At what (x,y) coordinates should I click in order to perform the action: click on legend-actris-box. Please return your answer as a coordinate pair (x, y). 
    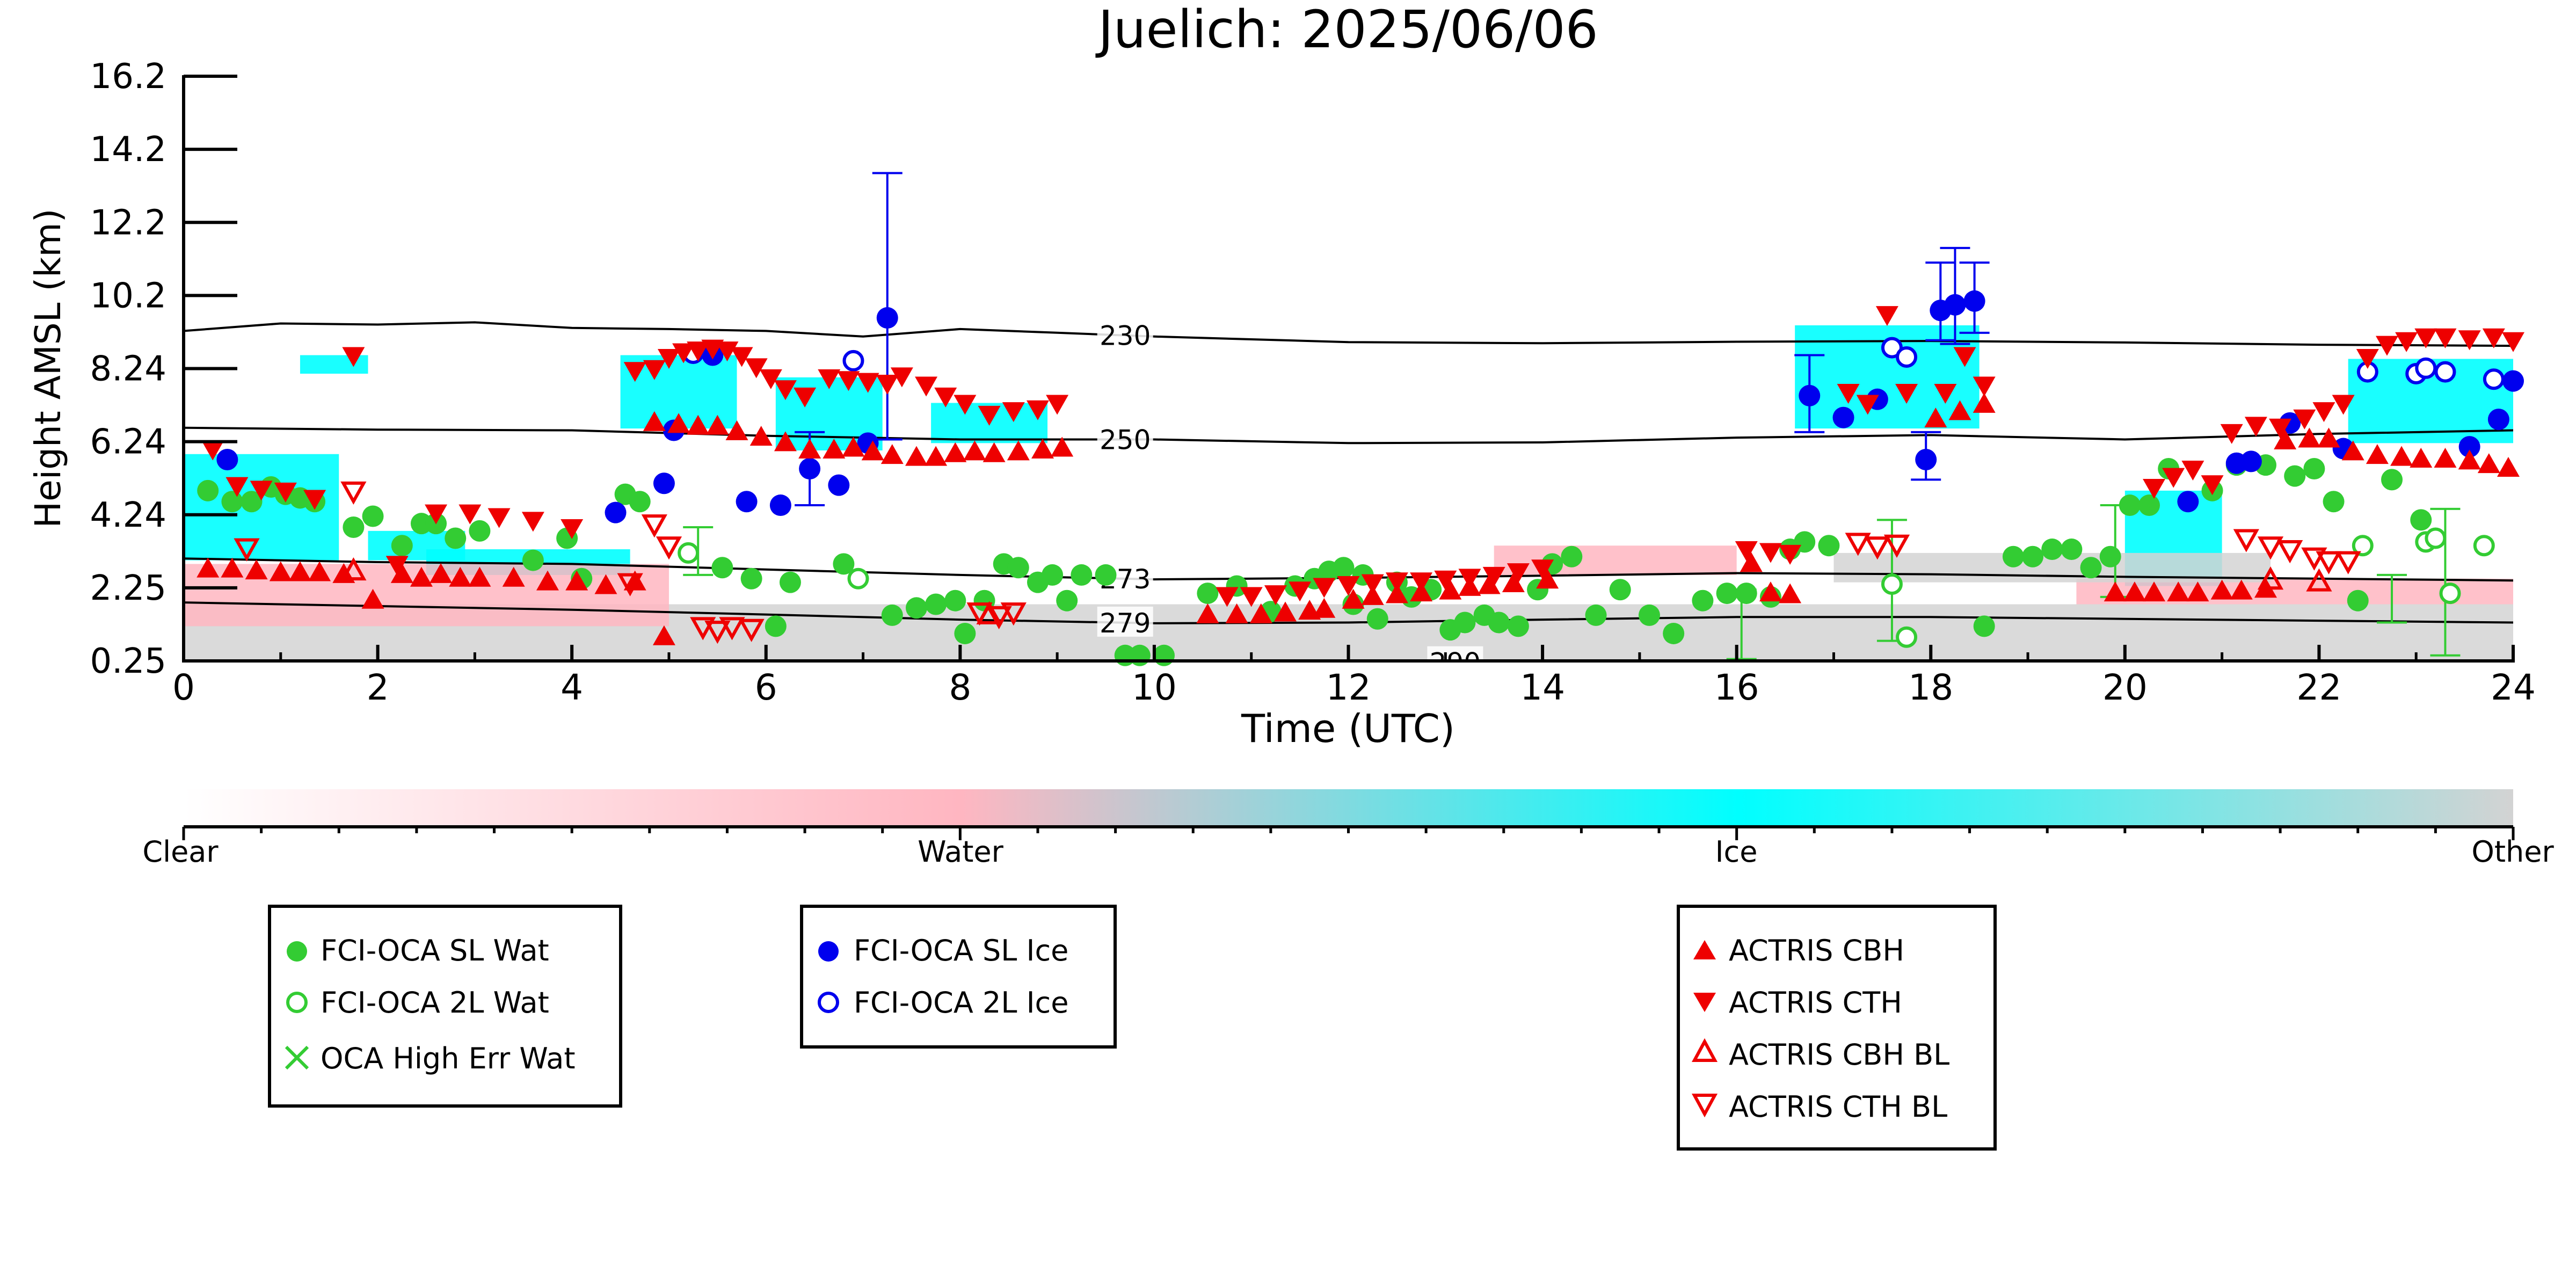
    Looking at the image, I should click on (1837, 1028).